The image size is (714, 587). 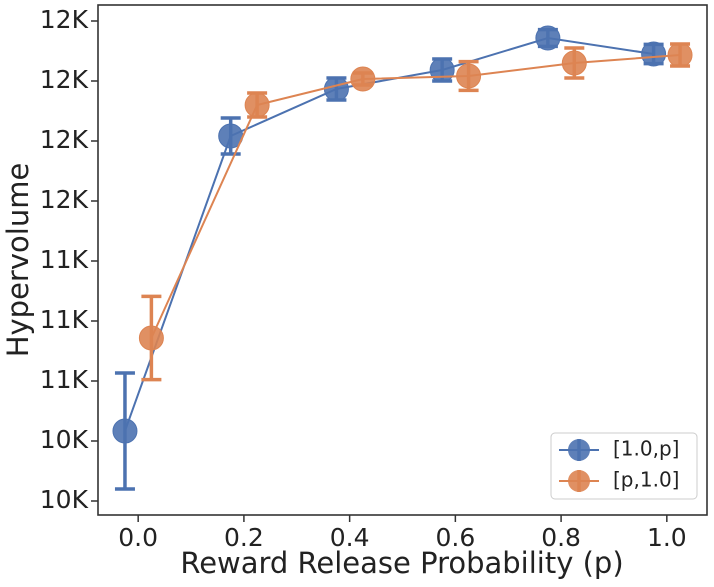 I want to click on x-tick-label: 0.2, so click(x=244, y=537).